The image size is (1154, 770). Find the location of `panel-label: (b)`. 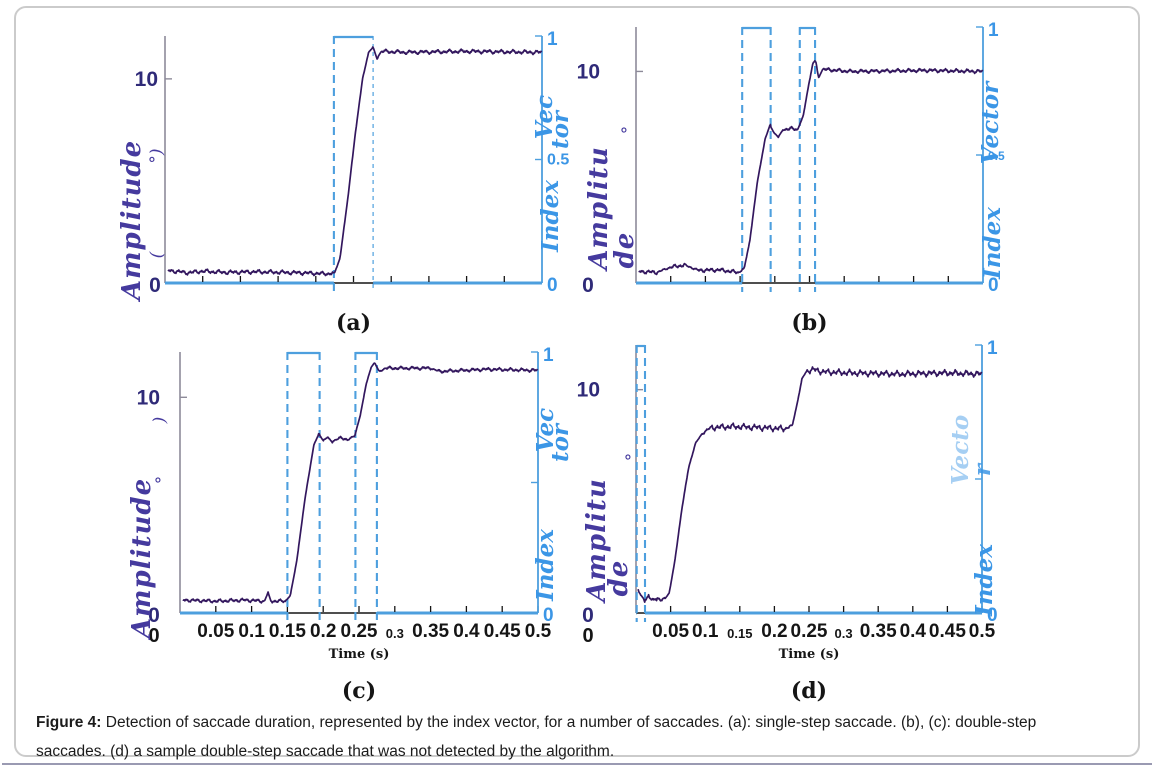

panel-label: (b) is located at coordinates (809, 323).